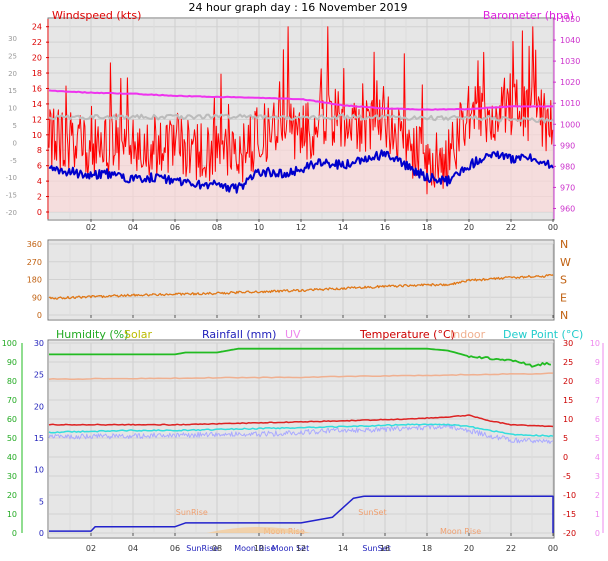 The height and width of the screenshot is (561, 608). Describe the element at coordinates (301, 100) in the screenshot. I see `barometer-line` at that location.